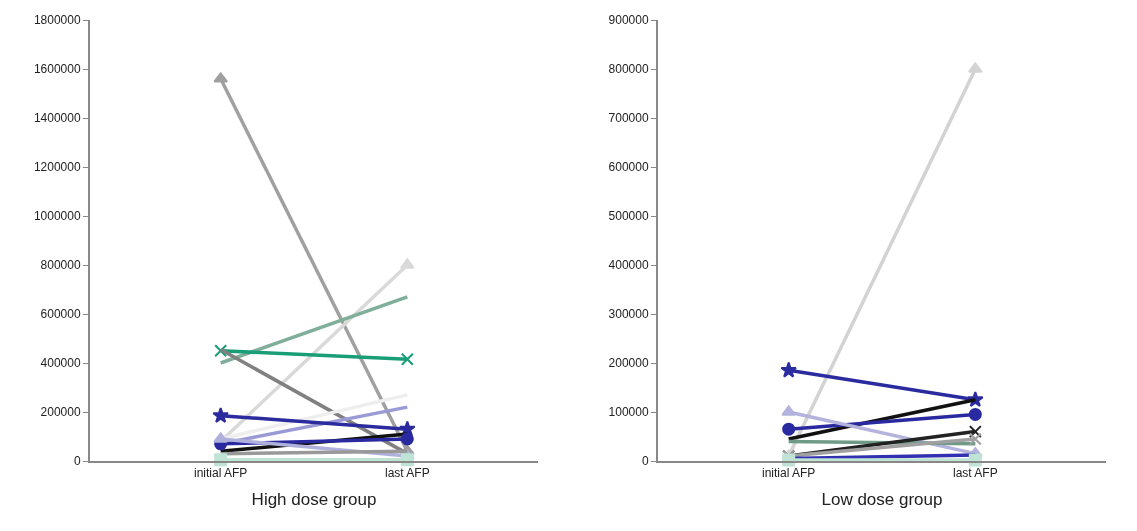  I want to click on y-tick-label: 1800000, so click(57, 20).